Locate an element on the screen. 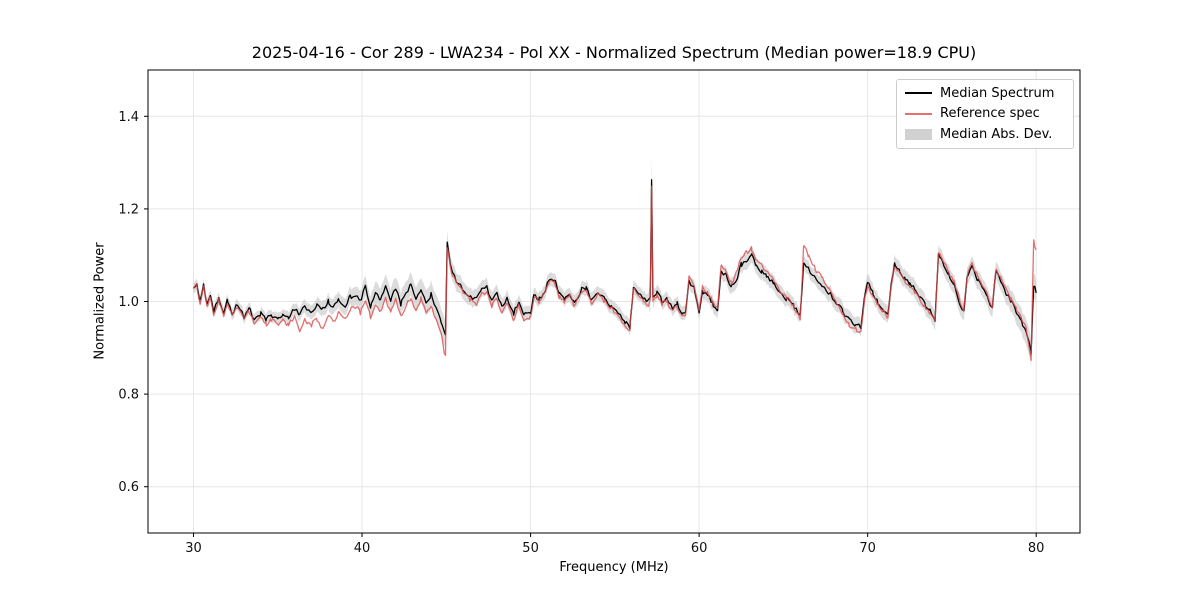 This screenshot has height=600, width=1200. legend-label: Median Spectrum is located at coordinates (997, 93).